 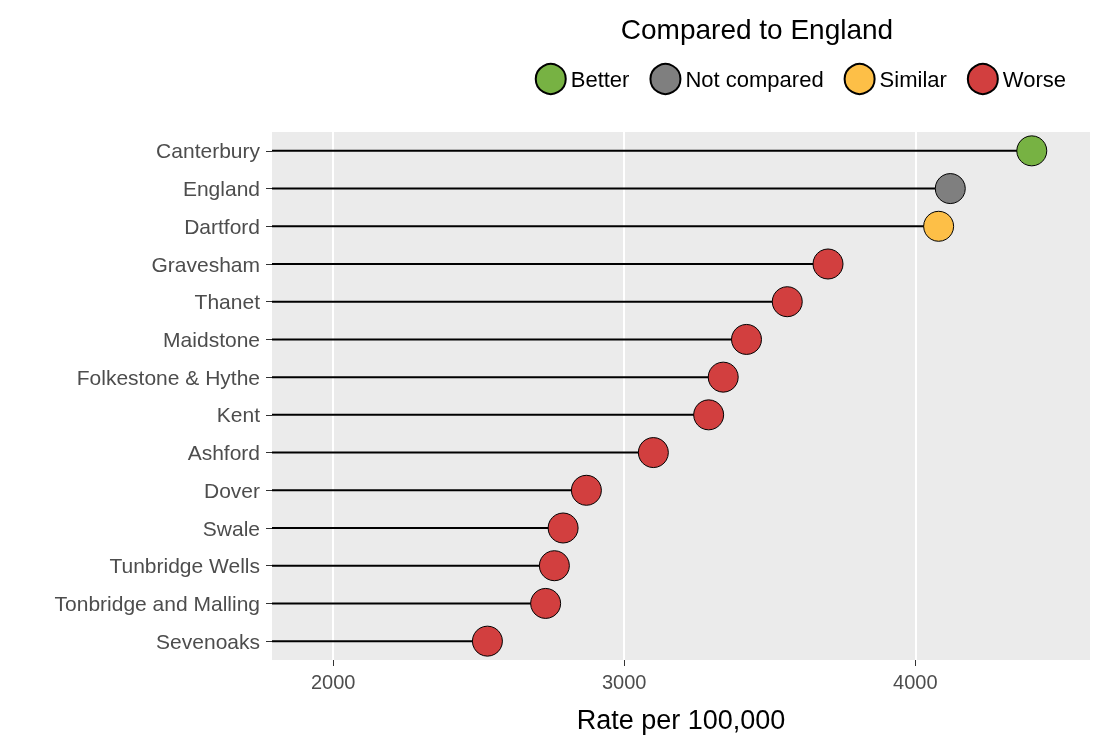 What do you see at coordinates (211, 339) in the screenshot?
I see `y-tick-label: Maidstone` at bounding box center [211, 339].